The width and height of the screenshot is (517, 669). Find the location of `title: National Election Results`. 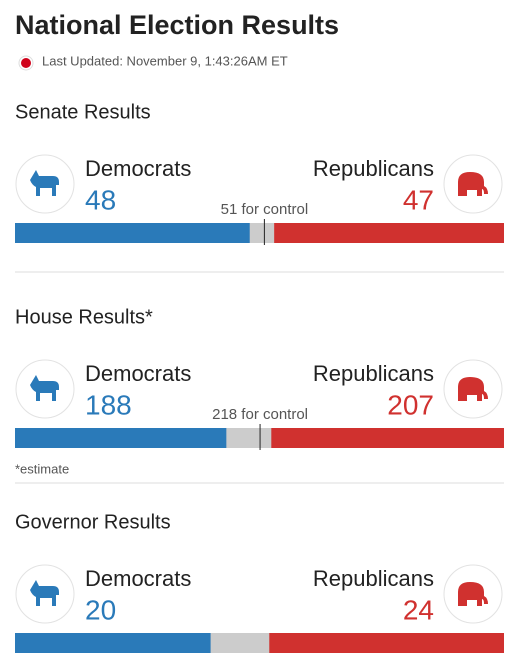

title: National Election Results is located at coordinates (177, 25).